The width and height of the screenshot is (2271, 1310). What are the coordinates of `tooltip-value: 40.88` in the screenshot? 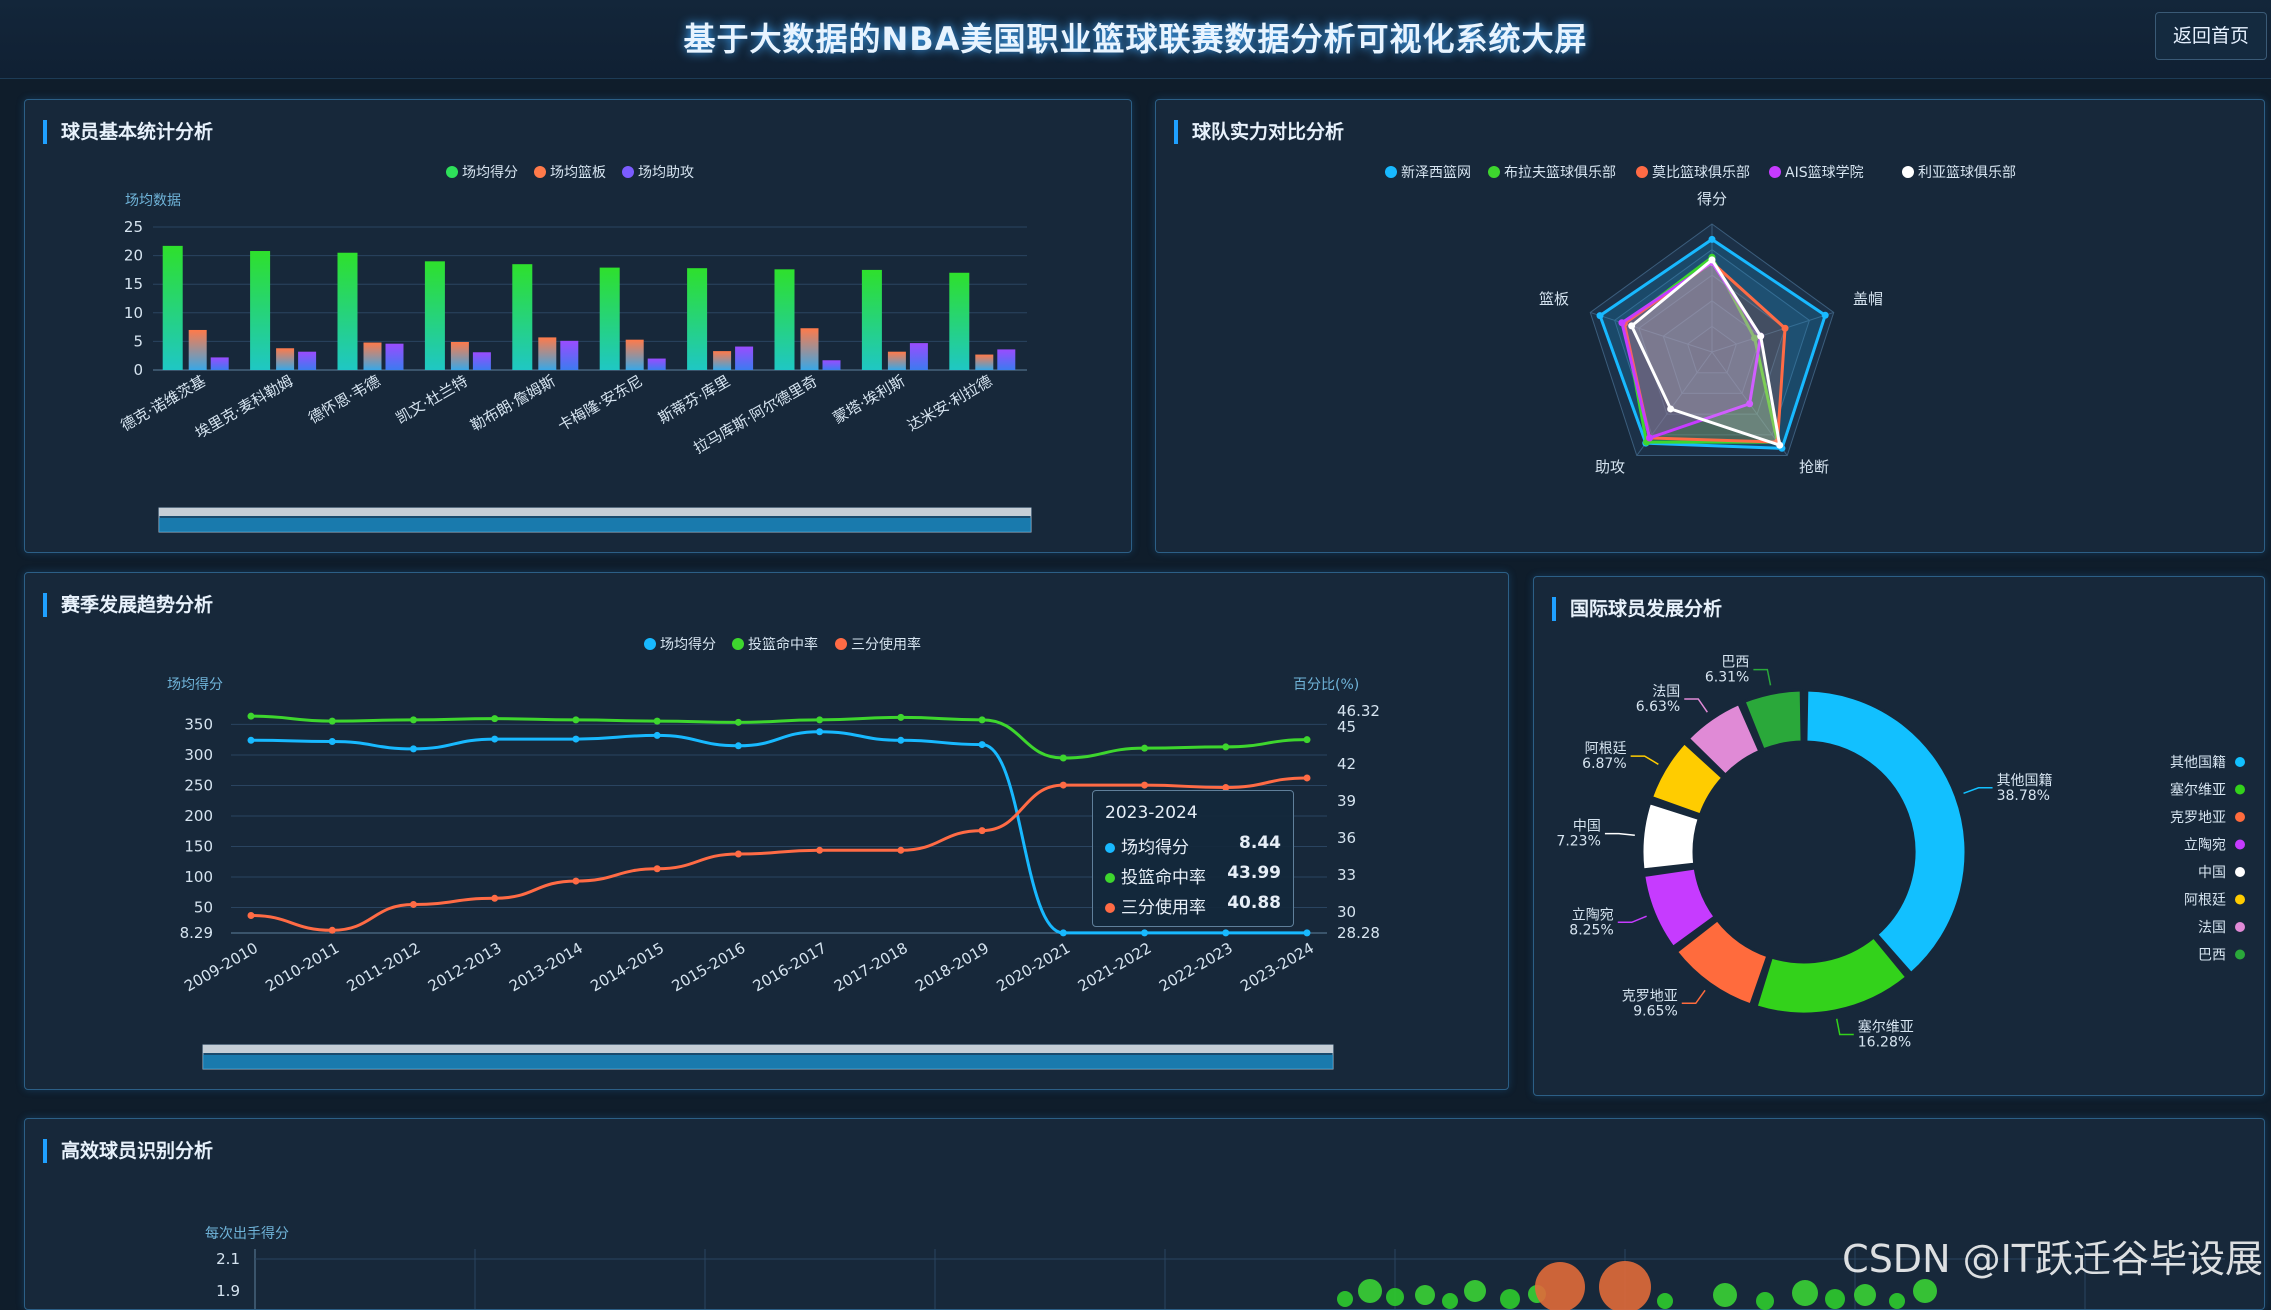 It's located at (1254, 903).